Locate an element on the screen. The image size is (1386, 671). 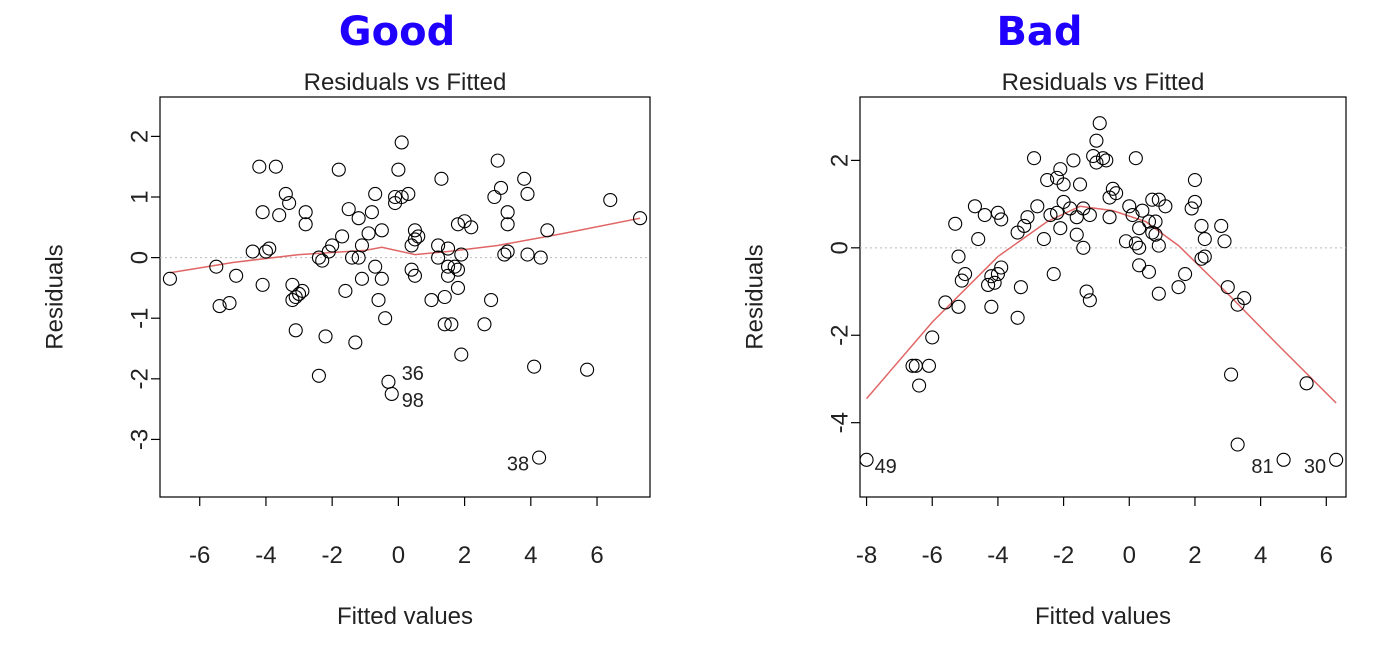
x-tick-label: -8 is located at coordinates (866, 555).